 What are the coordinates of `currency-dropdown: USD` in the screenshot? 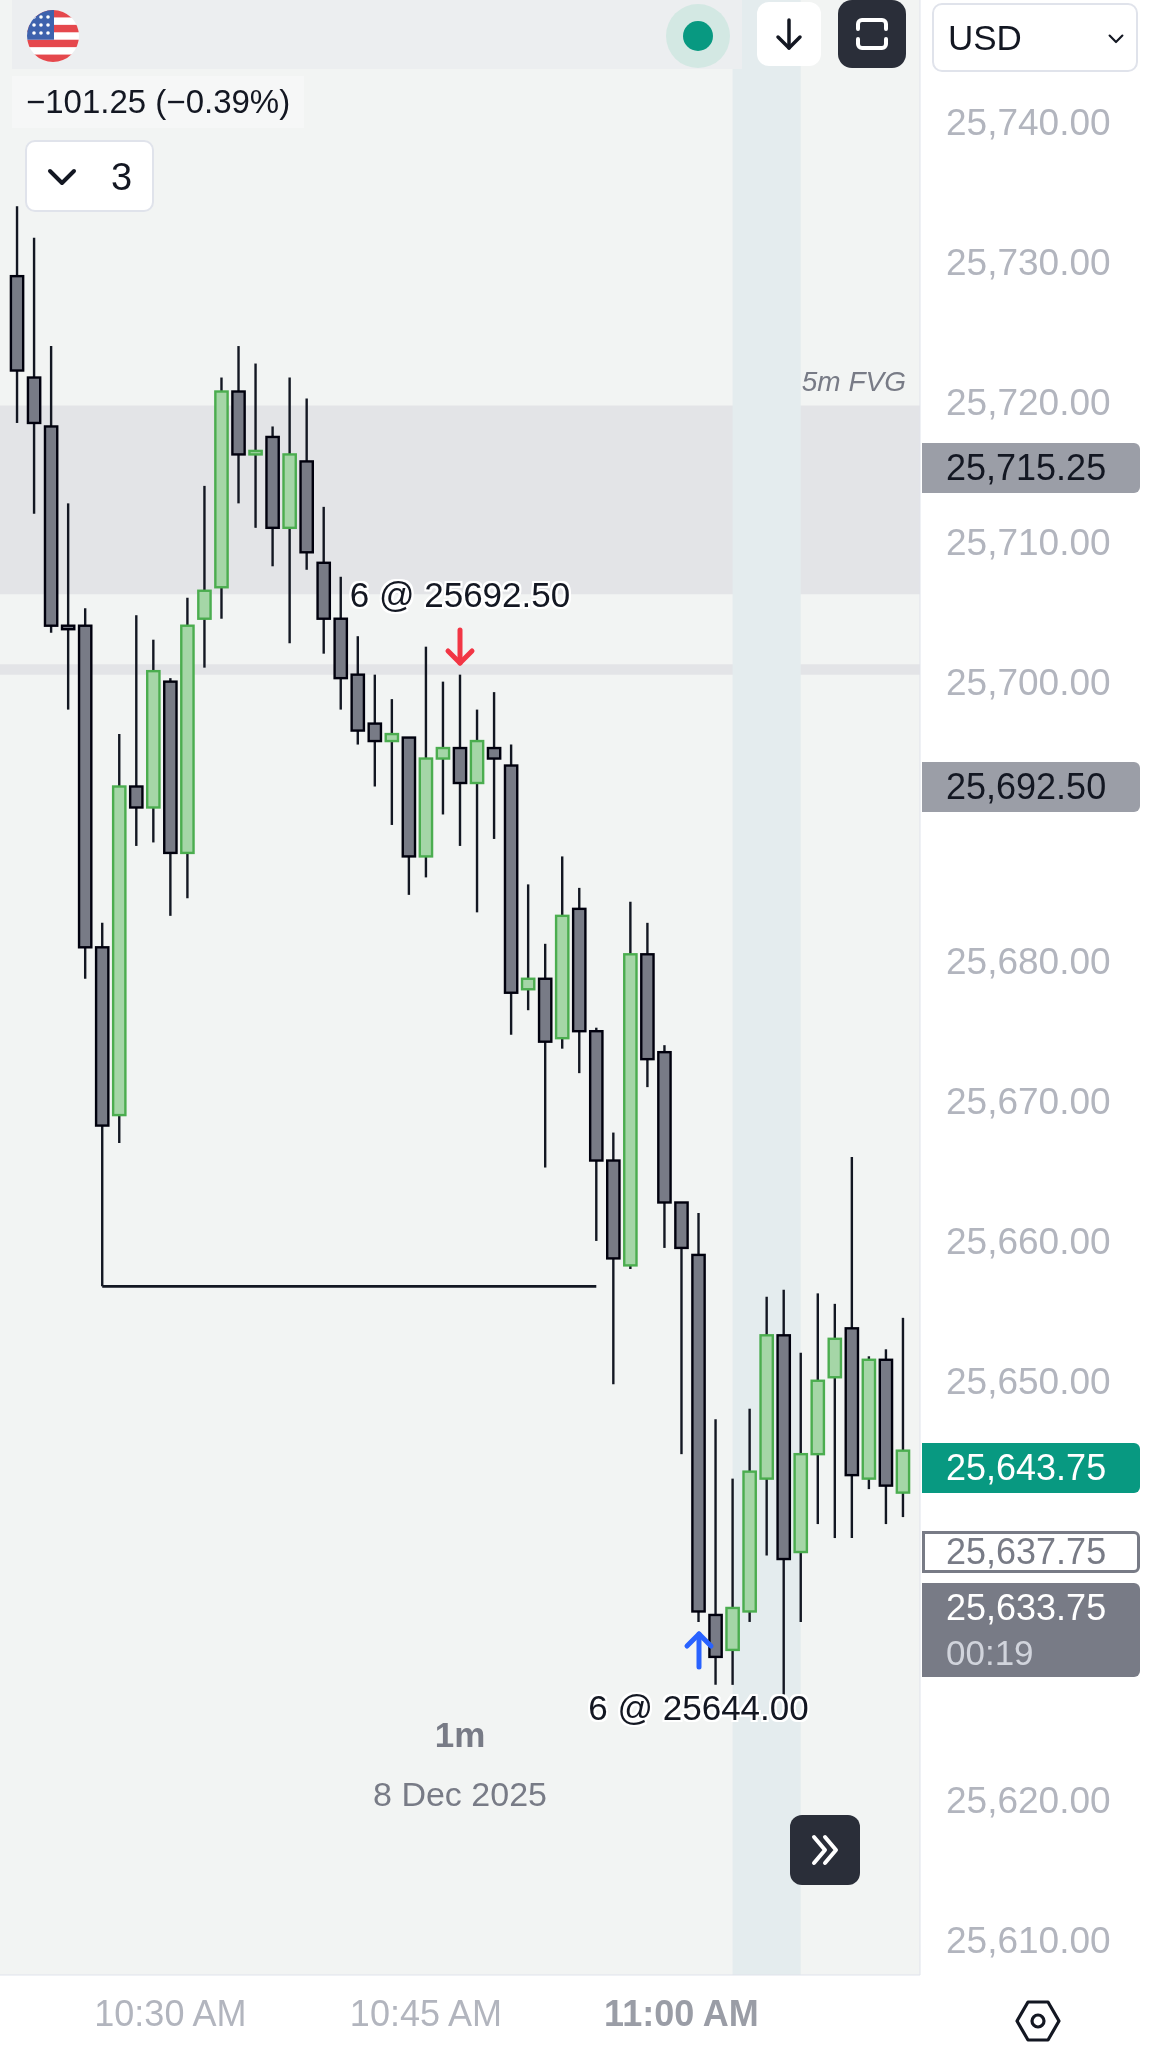 It's located at (1035, 37).